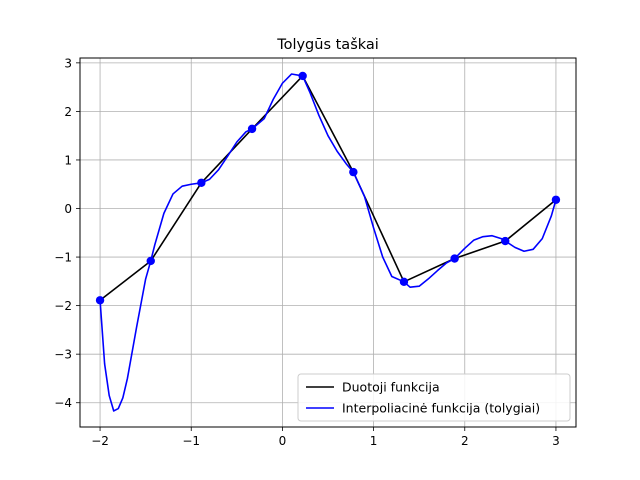  What do you see at coordinates (68, 63) in the screenshot?
I see `y-tick-label: 3` at bounding box center [68, 63].